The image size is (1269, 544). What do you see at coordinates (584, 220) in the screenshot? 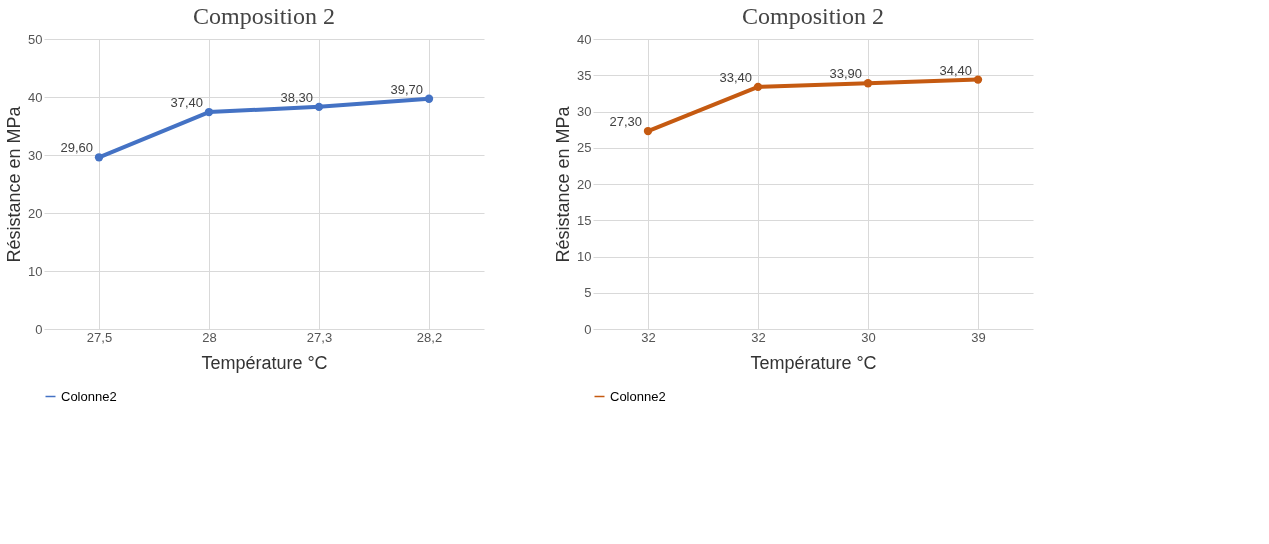
I see `y-tick-label: 15` at bounding box center [584, 220].